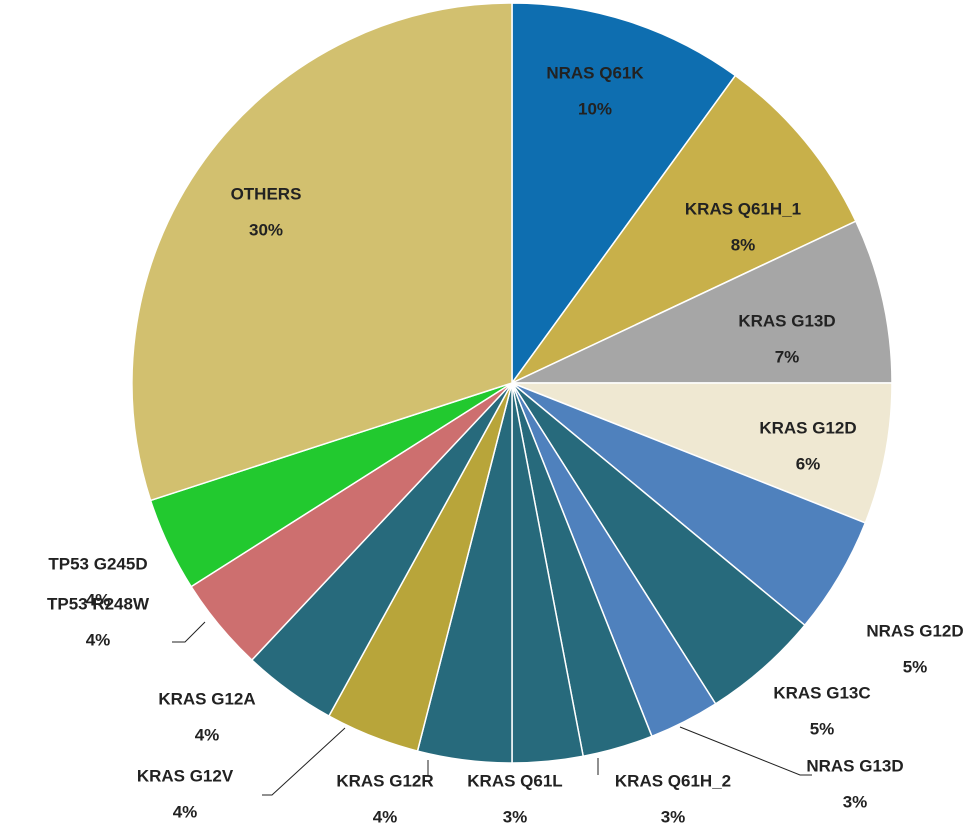 This screenshot has height=838, width=980. I want to click on slice-label: NRAS G12D, so click(914, 630).